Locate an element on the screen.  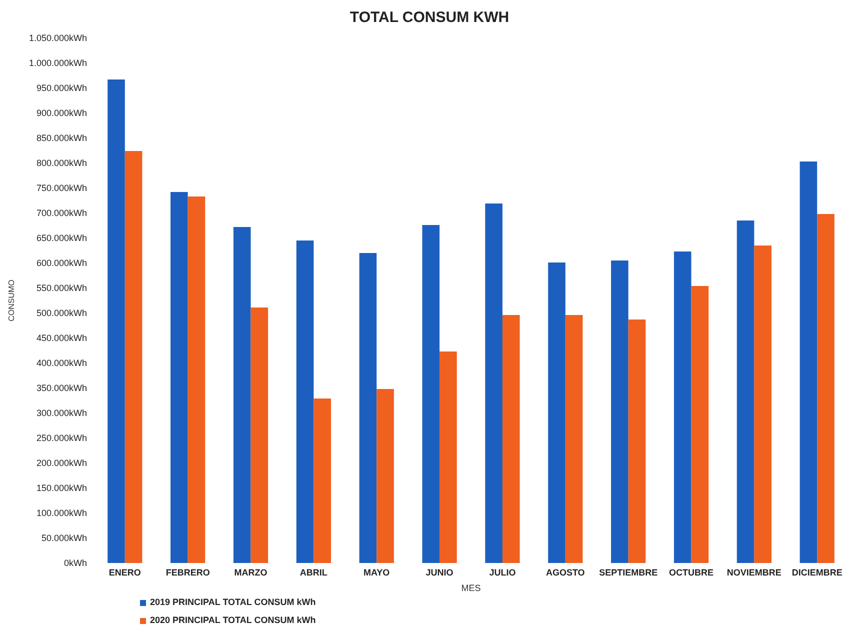
x-tick-label: OCTUBRE is located at coordinates (691, 572).